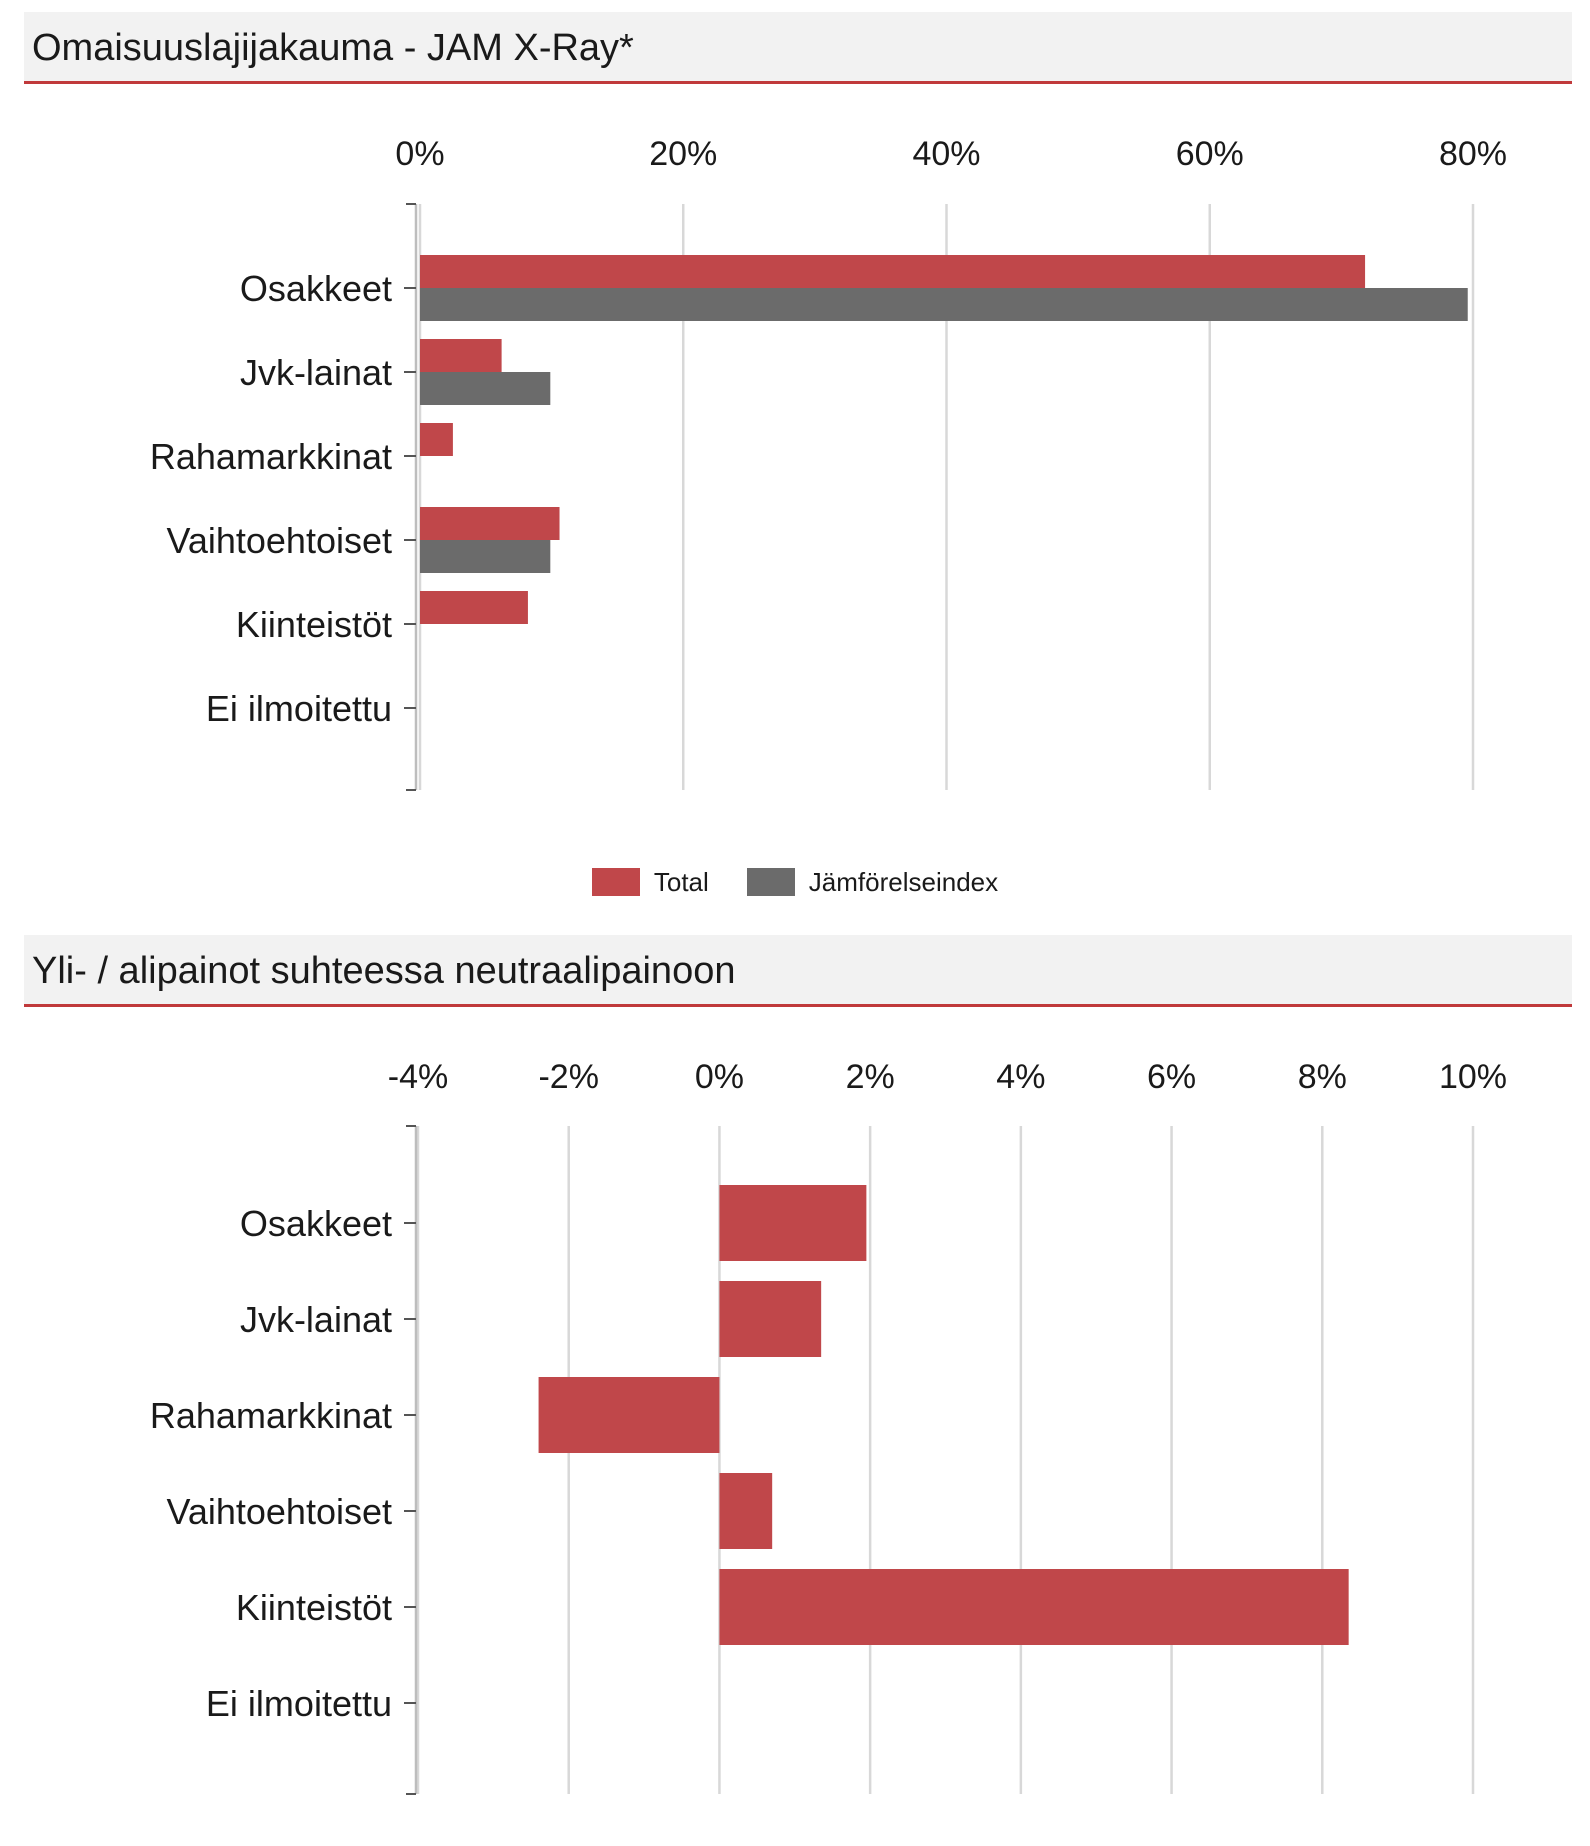 Image resolution: width=1590 pixels, height=1846 pixels. What do you see at coordinates (870, 1077) in the screenshot?
I see `weights-tick-label: 2%` at bounding box center [870, 1077].